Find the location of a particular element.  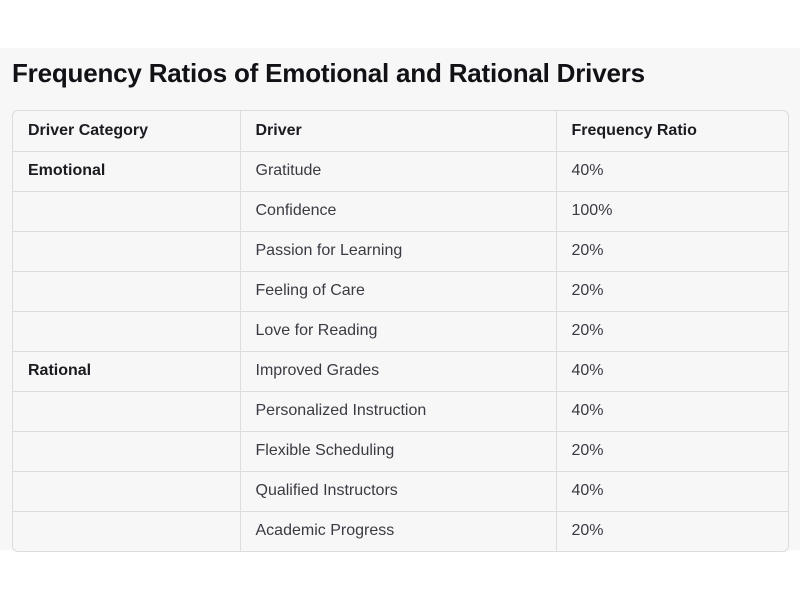

table-header-row: Driver Category Driver Frequency Ratio is located at coordinates (400, 131).